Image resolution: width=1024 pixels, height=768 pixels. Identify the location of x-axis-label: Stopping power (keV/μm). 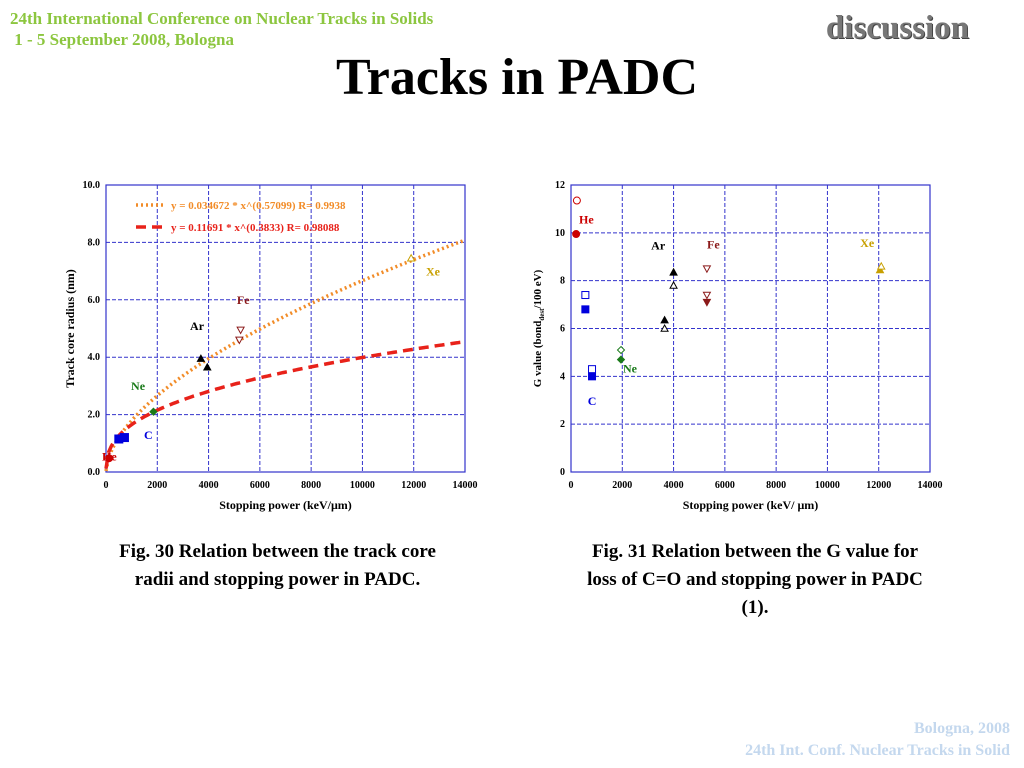
(285, 505).